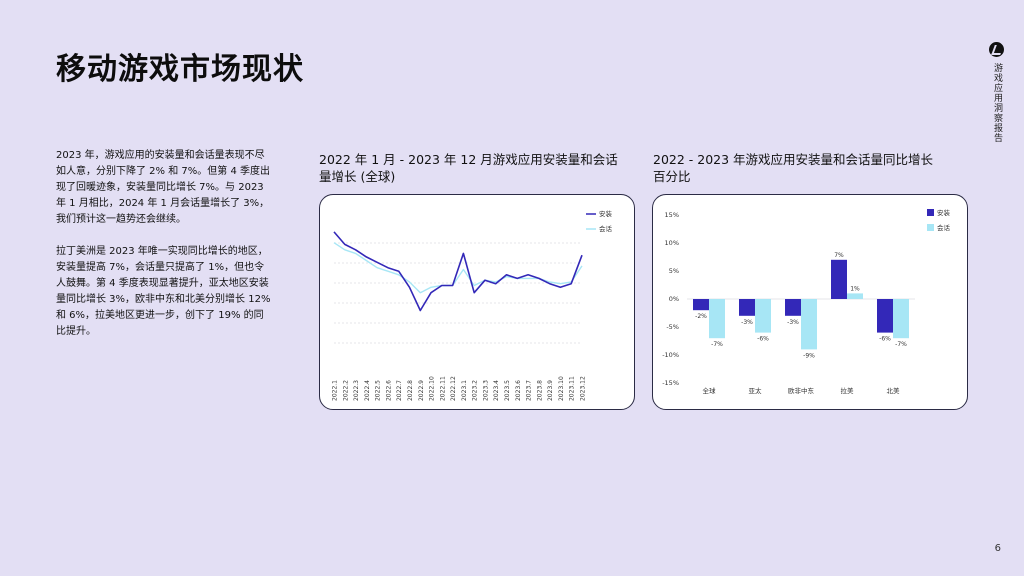 The width and height of the screenshot is (1024, 576). I want to click on x-tick-label: 2023.8, so click(539, 390).